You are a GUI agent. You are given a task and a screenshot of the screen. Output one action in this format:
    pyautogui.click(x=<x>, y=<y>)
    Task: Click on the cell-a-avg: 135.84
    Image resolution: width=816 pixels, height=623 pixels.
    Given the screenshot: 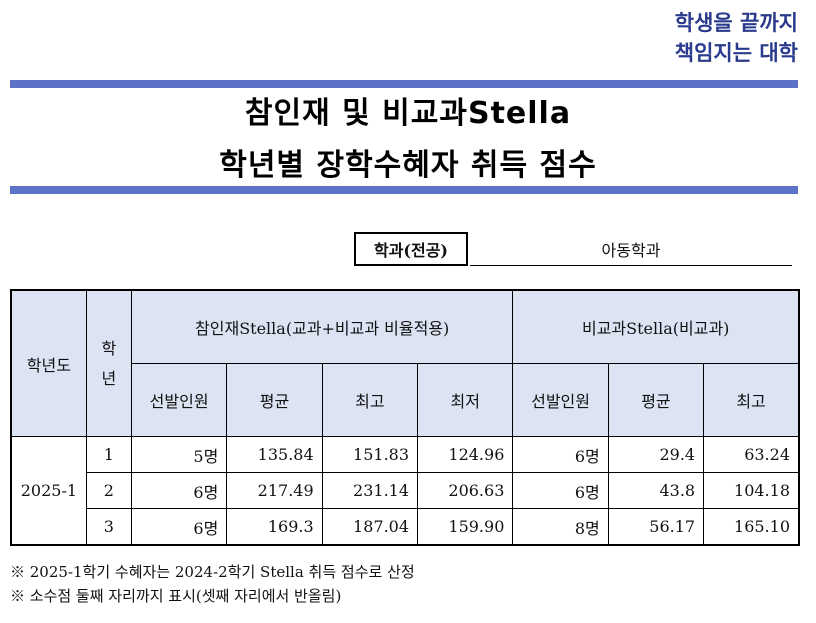 What is the action you would take?
    pyautogui.click(x=274, y=454)
    